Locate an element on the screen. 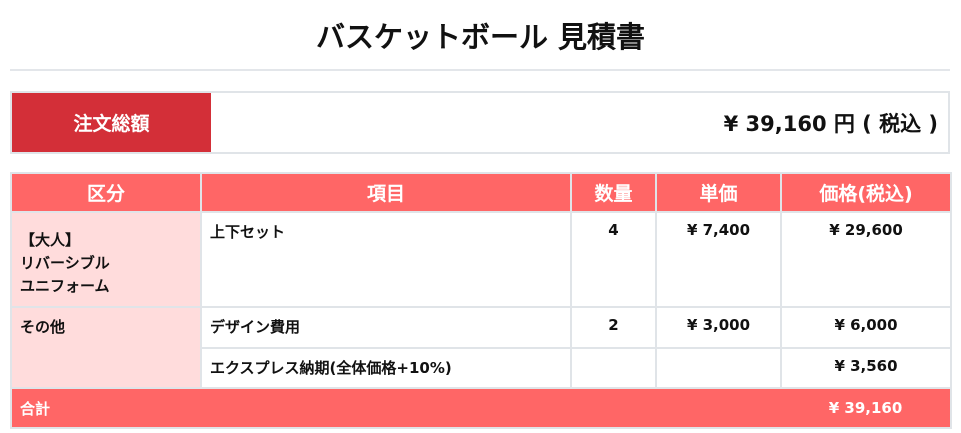 This screenshot has width=961, height=433. item-cell: 上下セット is located at coordinates (386, 259).